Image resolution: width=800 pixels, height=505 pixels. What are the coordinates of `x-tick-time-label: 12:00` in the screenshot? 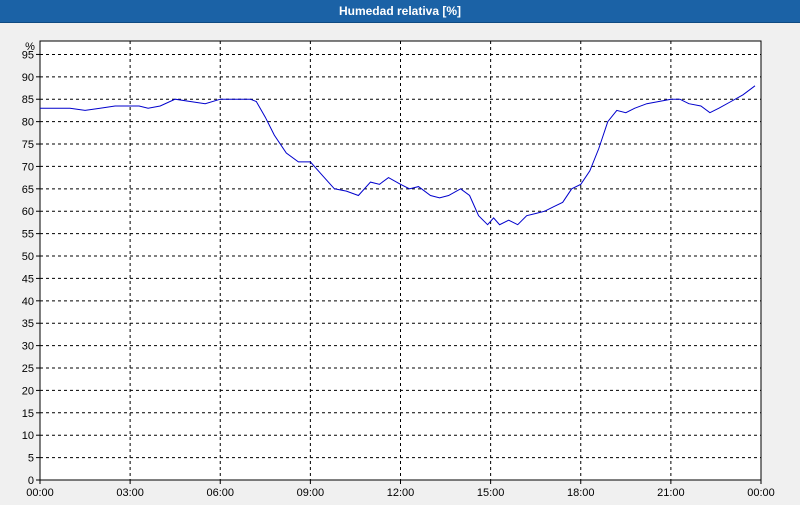 It's located at (401, 493).